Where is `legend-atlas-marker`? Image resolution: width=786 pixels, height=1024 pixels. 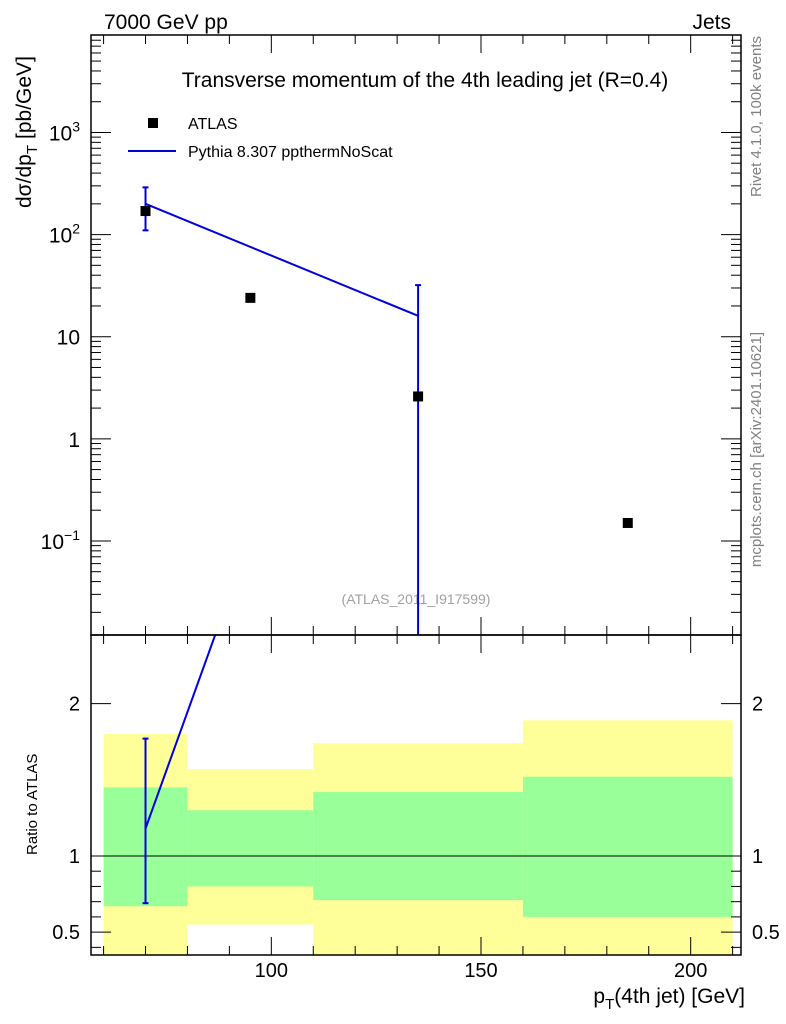
legend-atlas-marker is located at coordinates (153, 123).